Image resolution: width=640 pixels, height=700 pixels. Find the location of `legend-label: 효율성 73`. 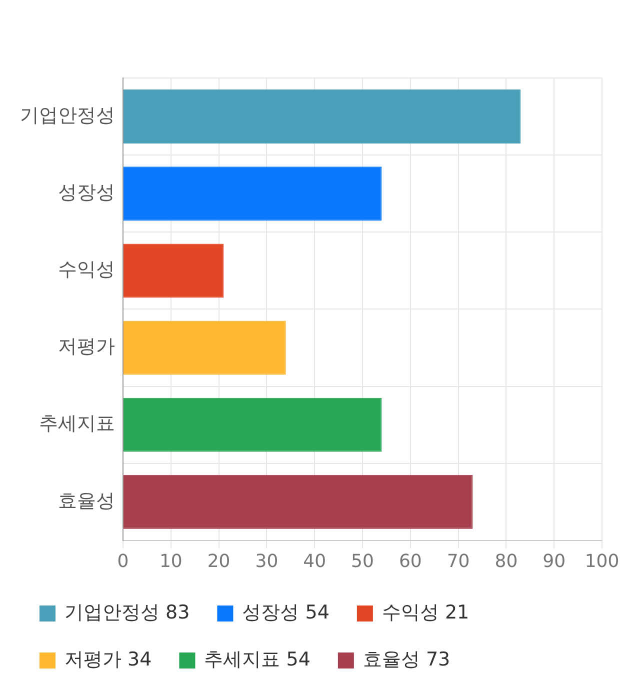

legend-label: 효율성 73 is located at coordinates (406, 659).